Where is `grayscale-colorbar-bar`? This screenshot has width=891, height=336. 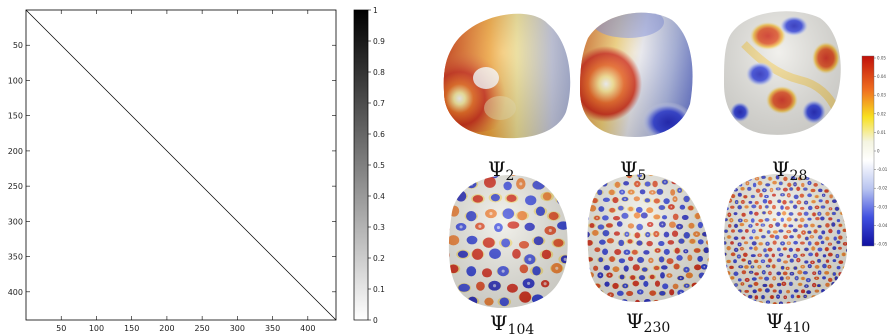 grayscale-colorbar-bar is located at coordinates (361, 165).